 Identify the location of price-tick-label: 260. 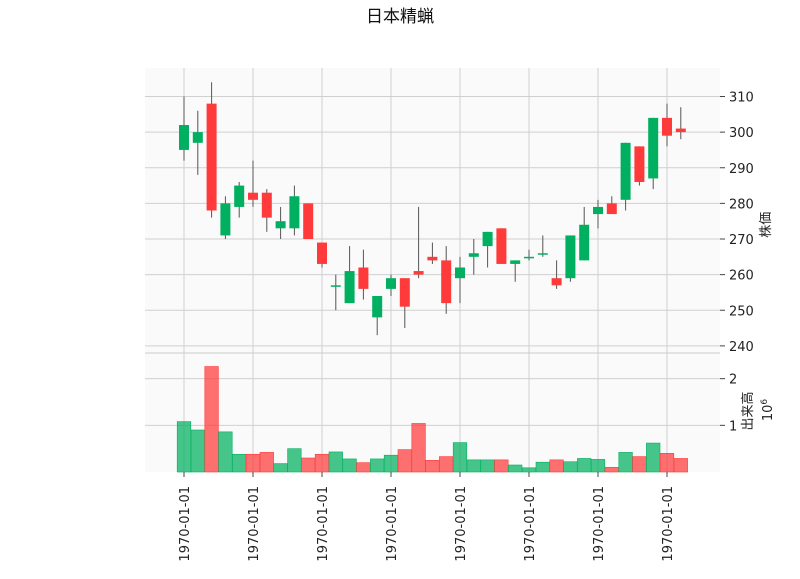
(741, 276).